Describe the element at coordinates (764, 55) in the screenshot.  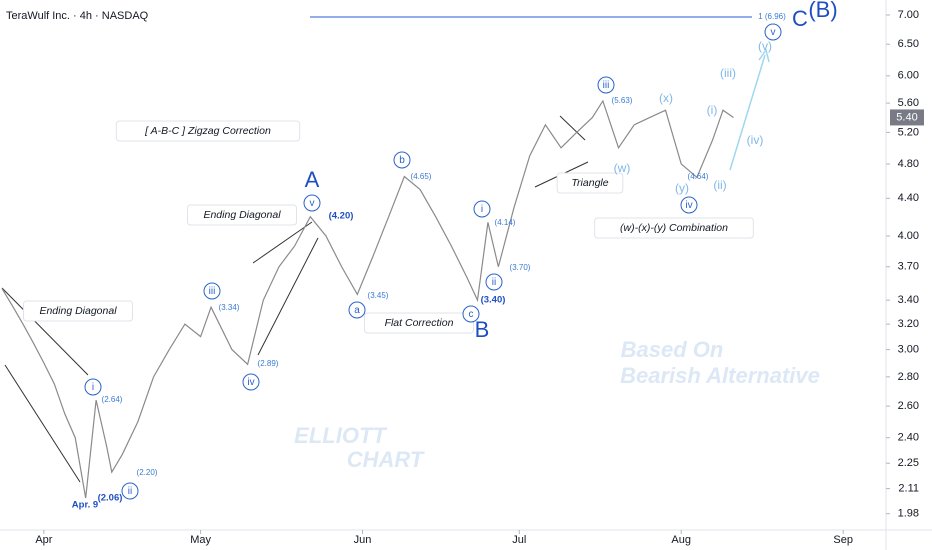
I see `projection-arrow` at that location.